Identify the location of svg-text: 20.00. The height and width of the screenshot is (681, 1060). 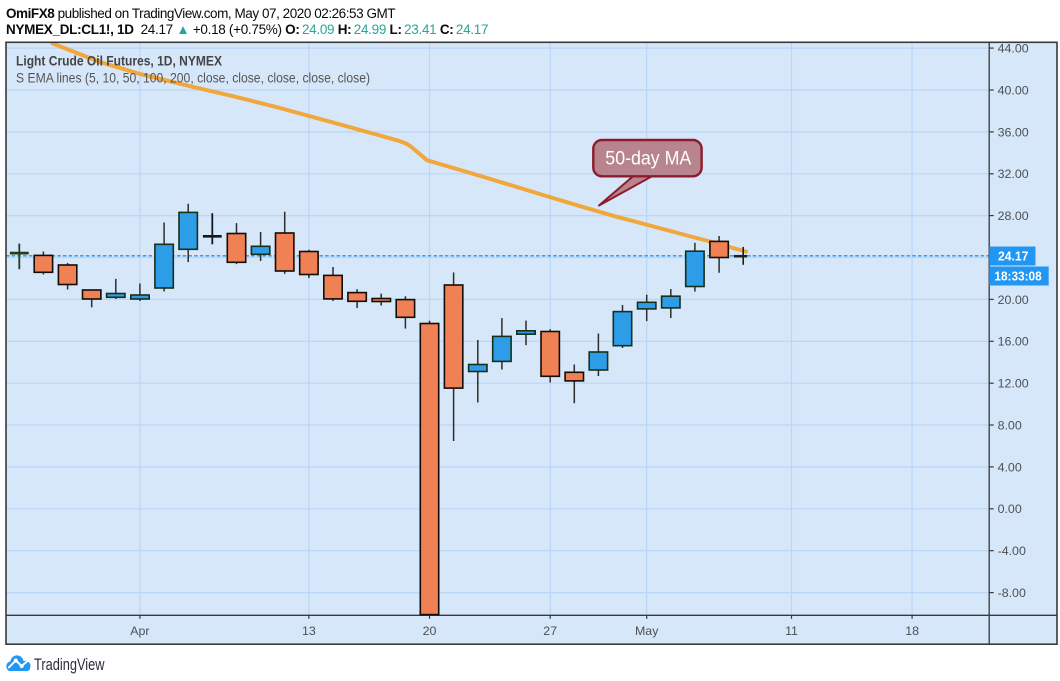
(1013, 300).